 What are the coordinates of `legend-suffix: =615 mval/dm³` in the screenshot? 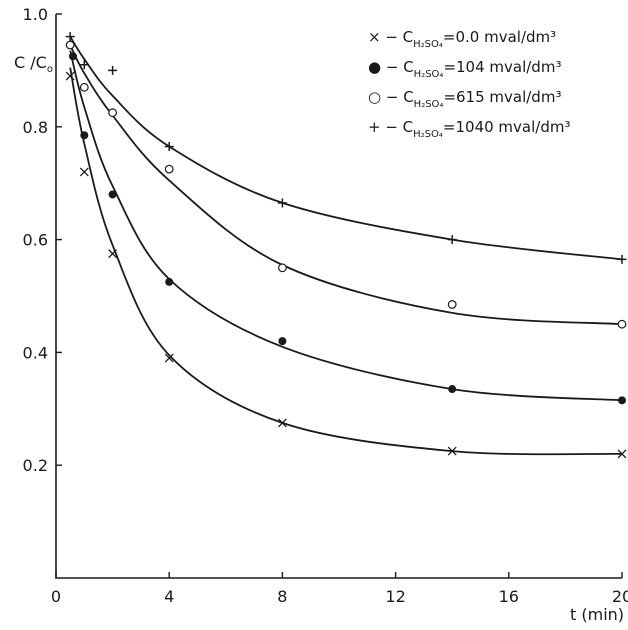 It's located at (502, 97).